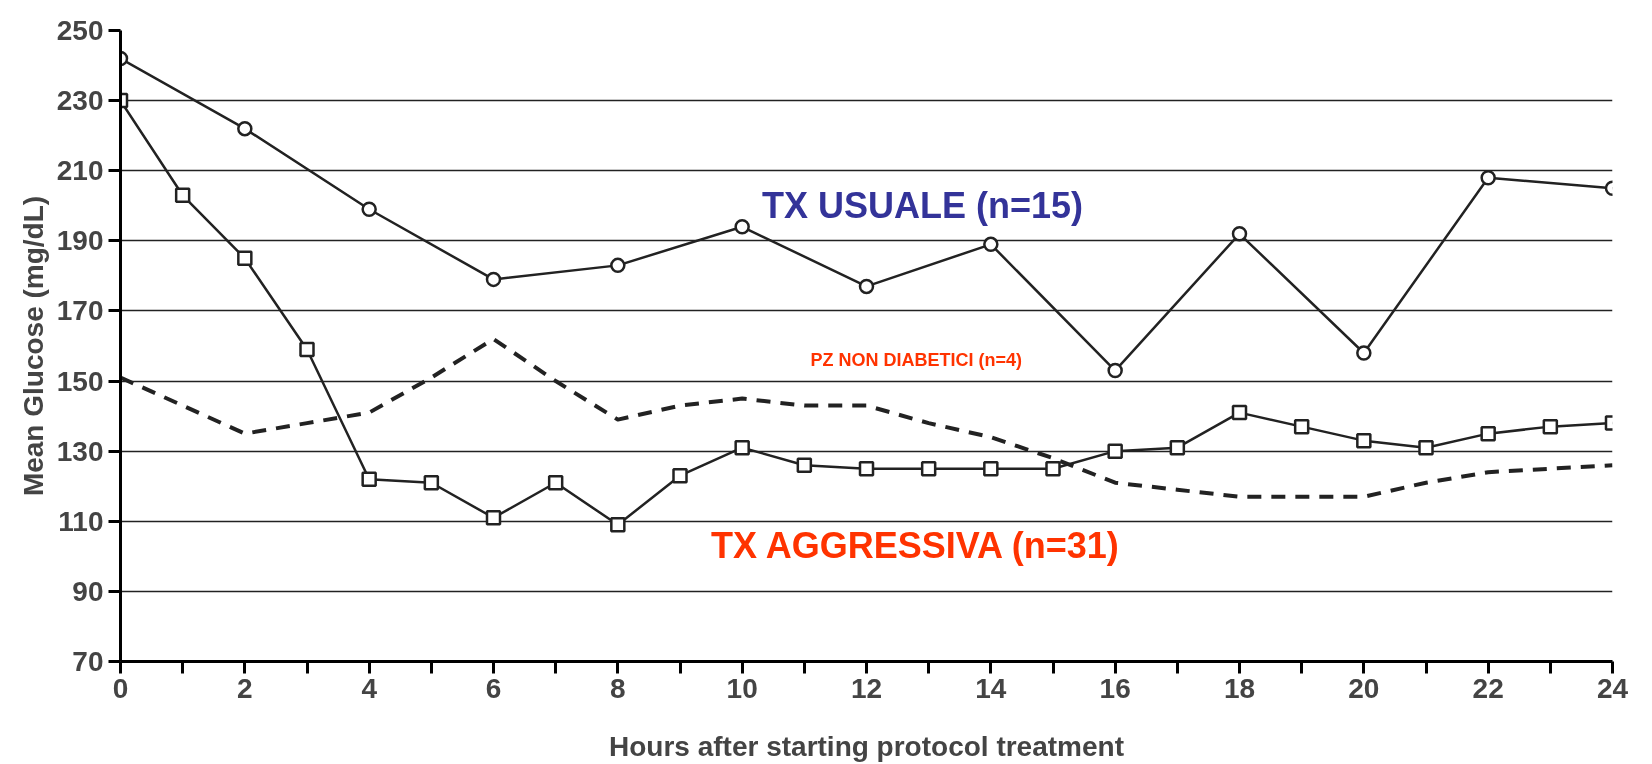 The image size is (1652, 764). What do you see at coordinates (120, 688) in the screenshot?
I see `x-tick-label: 0` at bounding box center [120, 688].